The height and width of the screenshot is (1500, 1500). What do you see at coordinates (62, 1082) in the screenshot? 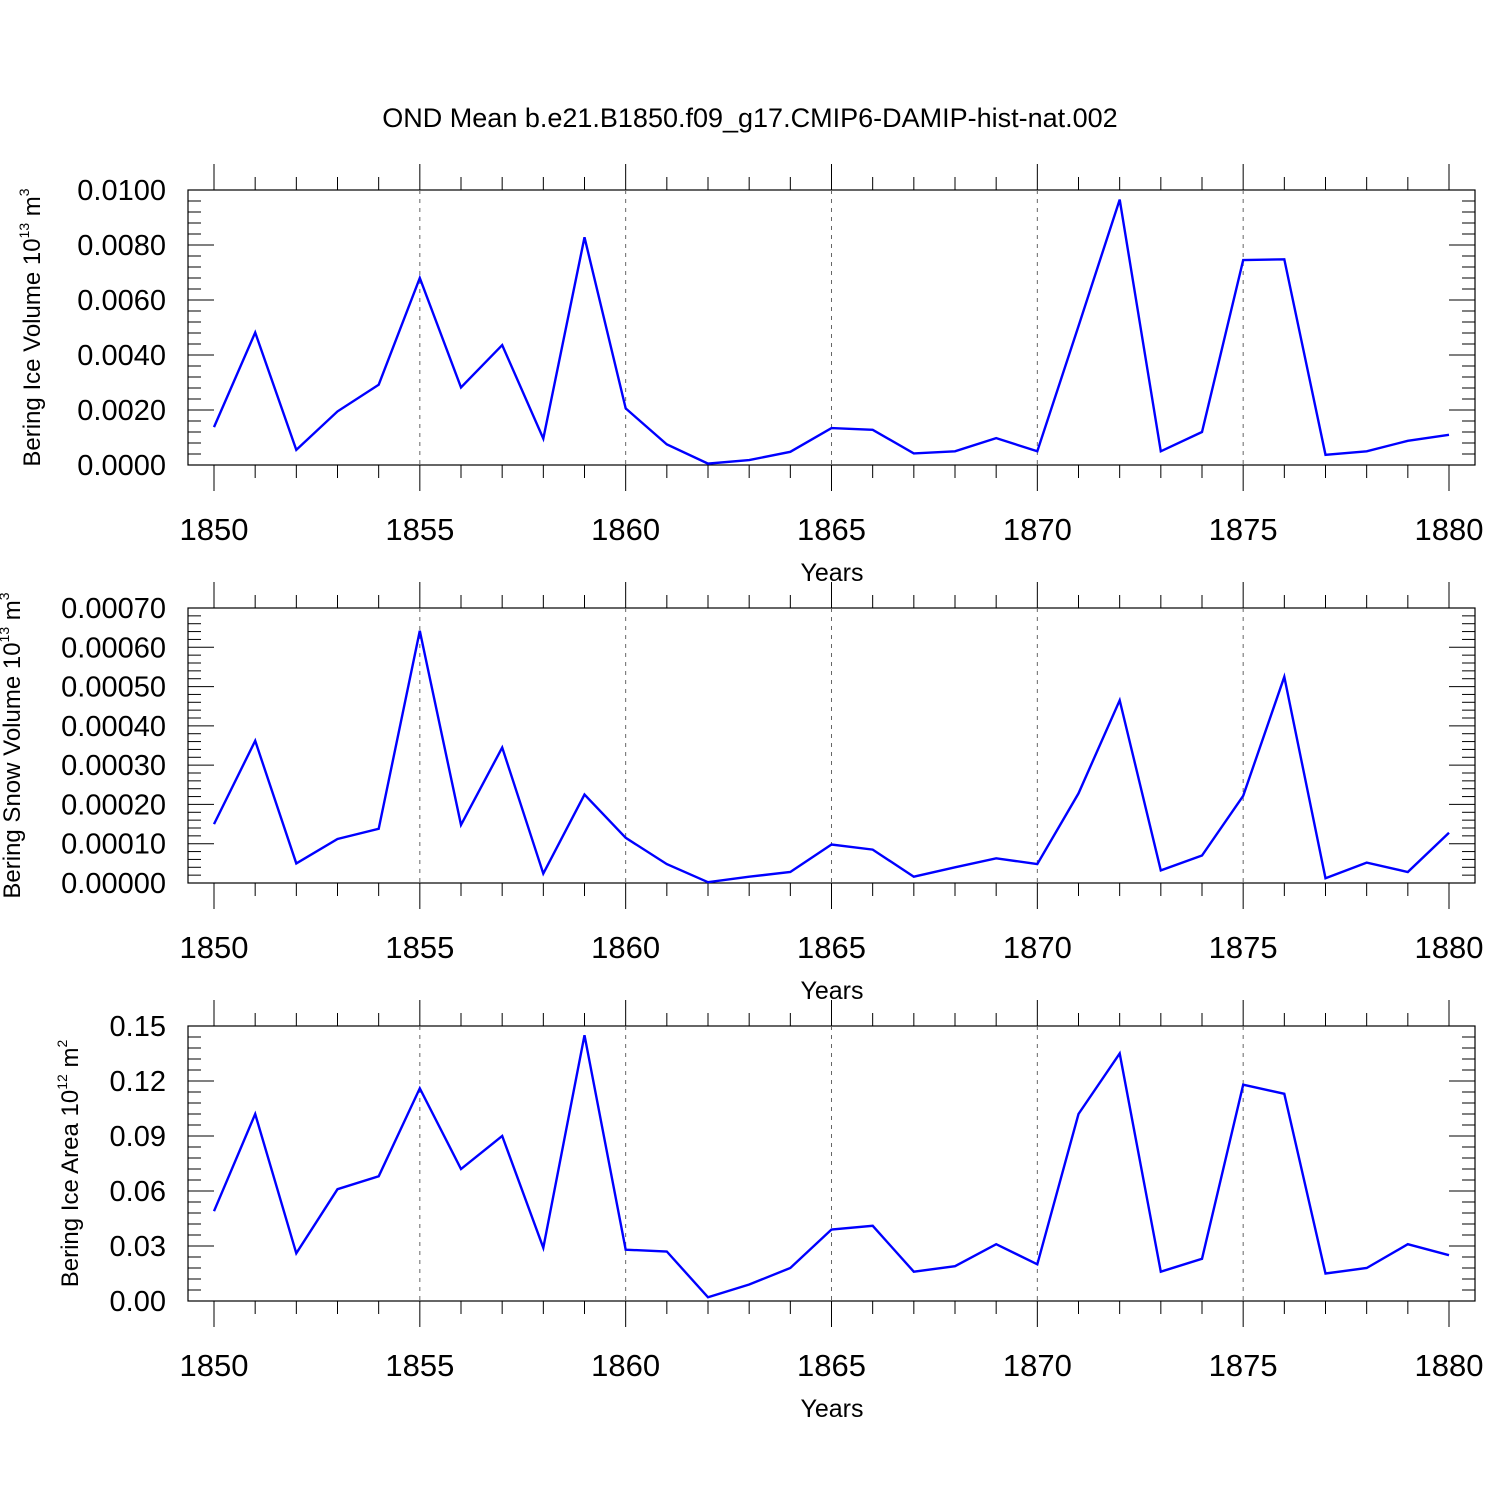
I see `y-axis-label-exponent: 12` at bounding box center [62, 1082].